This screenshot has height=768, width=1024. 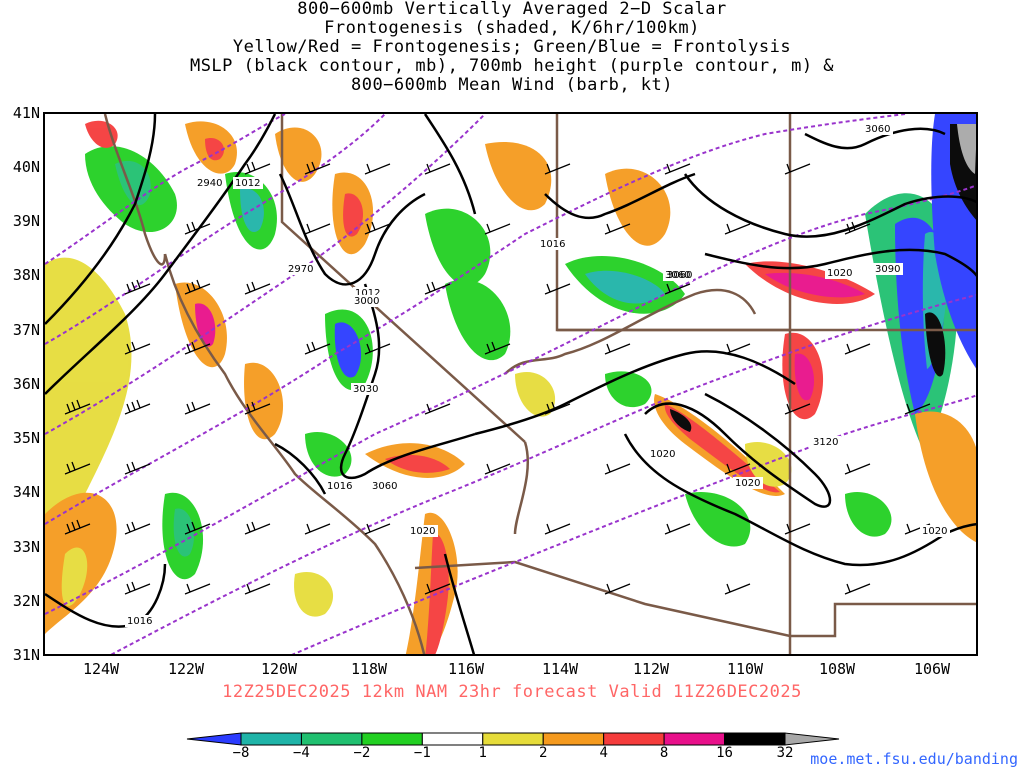 What do you see at coordinates (186, 669) in the screenshot?
I see `lon-label-122w: 122W` at bounding box center [186, 669].